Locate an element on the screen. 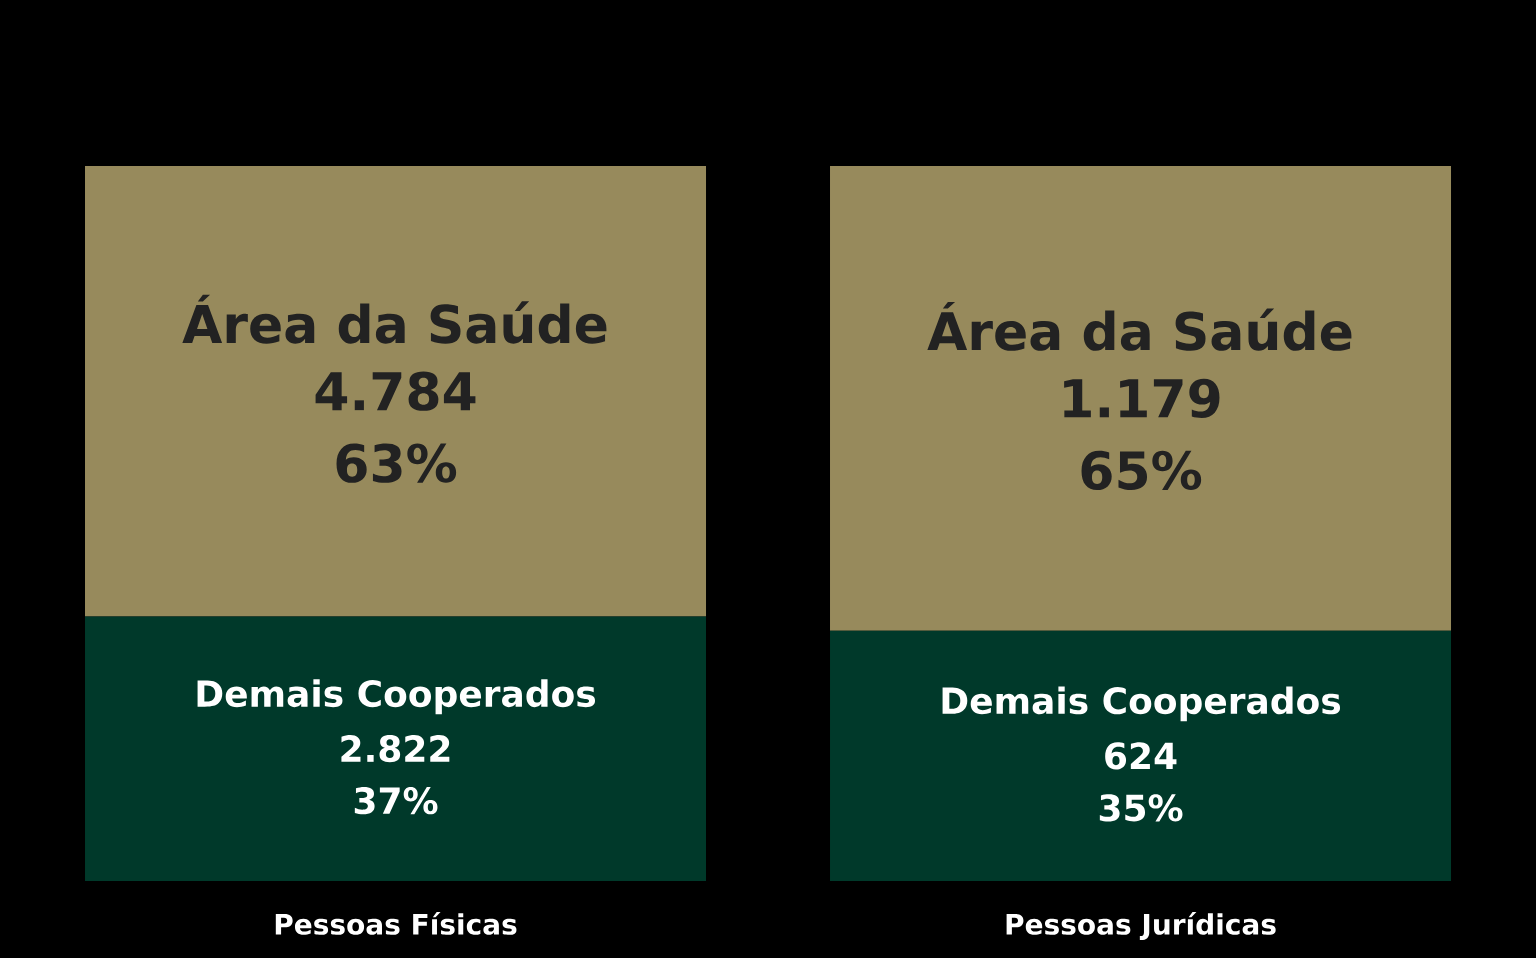  annotation: 2.822 is located at coordinates (395, 749).